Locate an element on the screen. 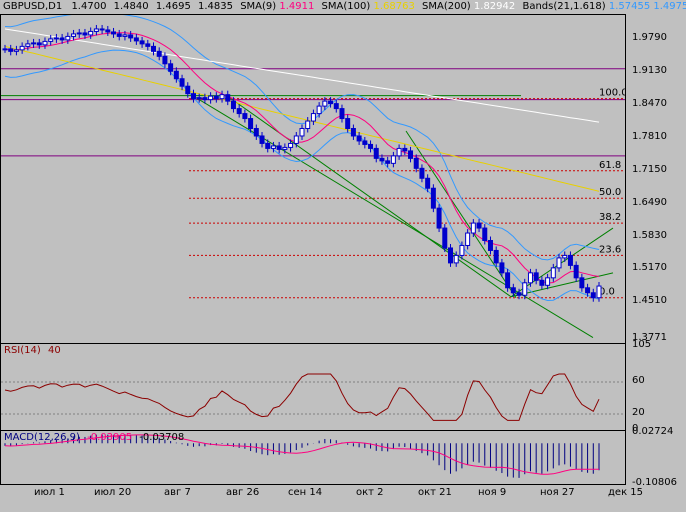  price-axis-label: 1.8470 is located at coordinates (649, 104).